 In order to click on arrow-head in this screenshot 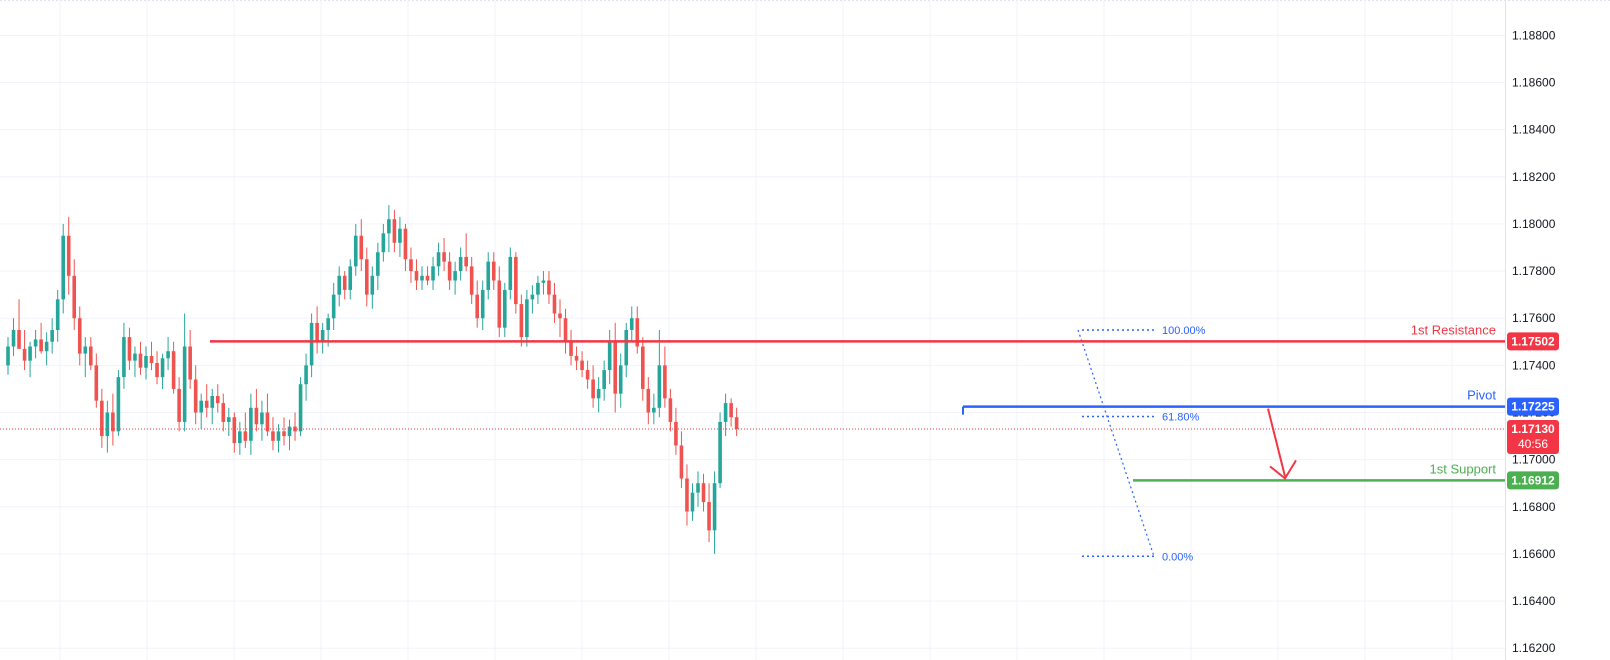, I will do `click(1283, 469)`.